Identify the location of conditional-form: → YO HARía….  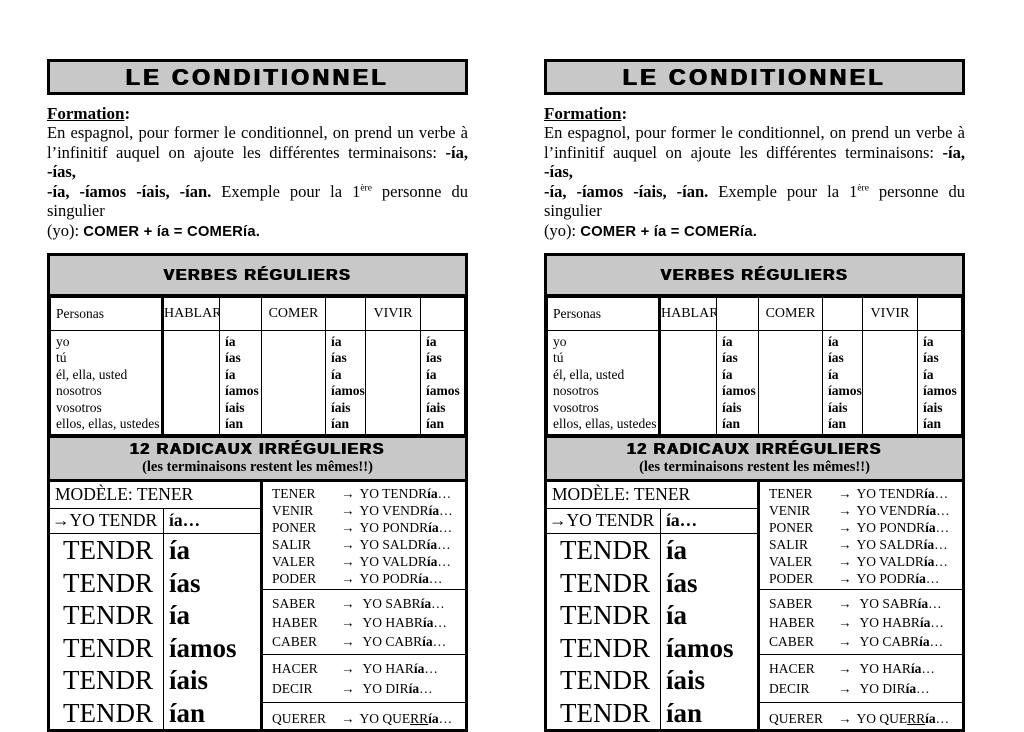
(389, 669).